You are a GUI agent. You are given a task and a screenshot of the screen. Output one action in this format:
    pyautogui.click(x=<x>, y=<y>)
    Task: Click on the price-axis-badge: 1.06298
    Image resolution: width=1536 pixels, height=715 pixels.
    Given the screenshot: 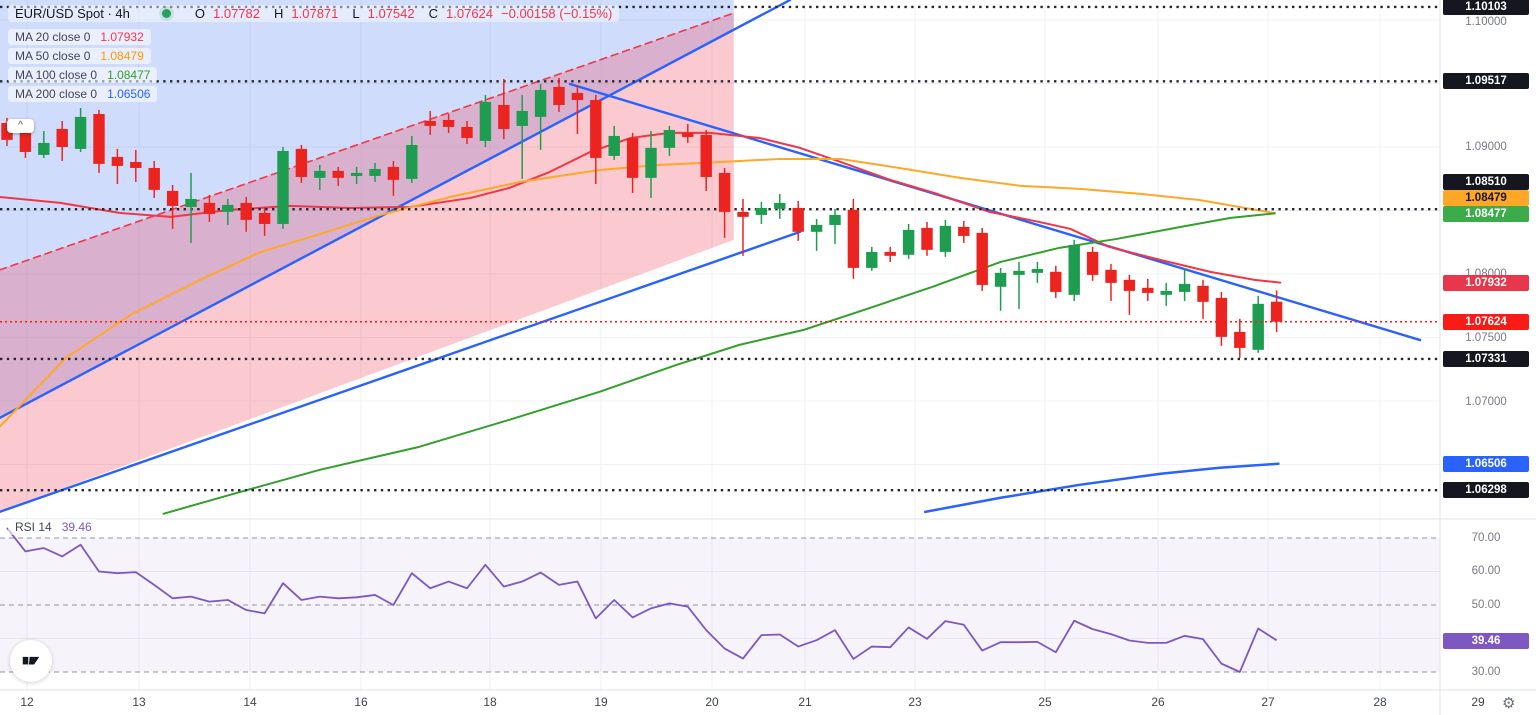 What is the action you would take?
    pyautogui.click(x=1486, y=490)
    